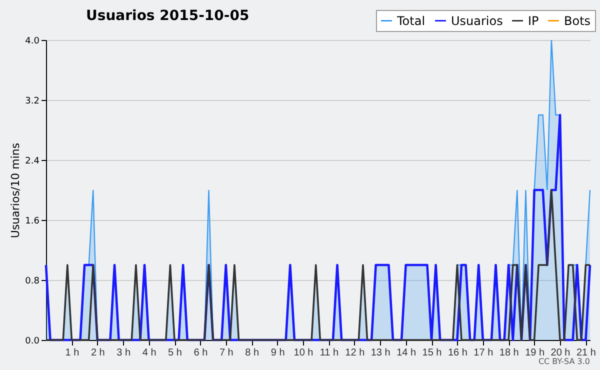 This screenshot has height=370, width=600. Describe the element at coordinates (32, 281) in the screenshot. I see `y-tick-label: 0.8` at that location.